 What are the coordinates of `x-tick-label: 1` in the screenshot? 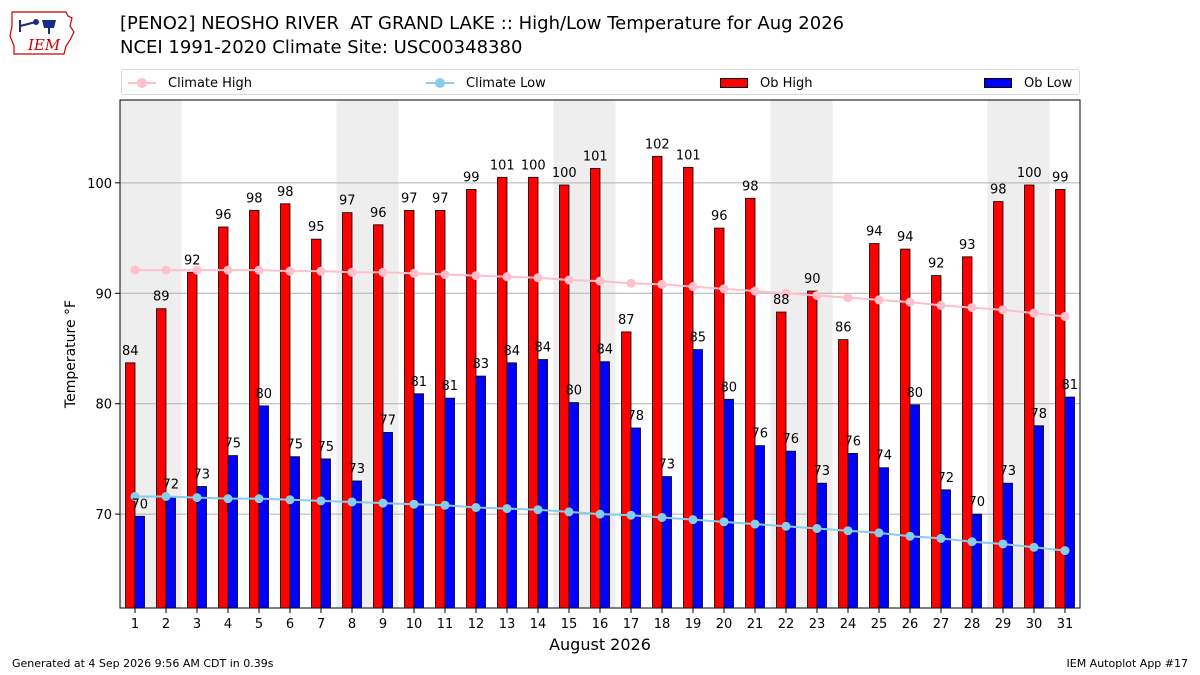 It's located at (135, 624).